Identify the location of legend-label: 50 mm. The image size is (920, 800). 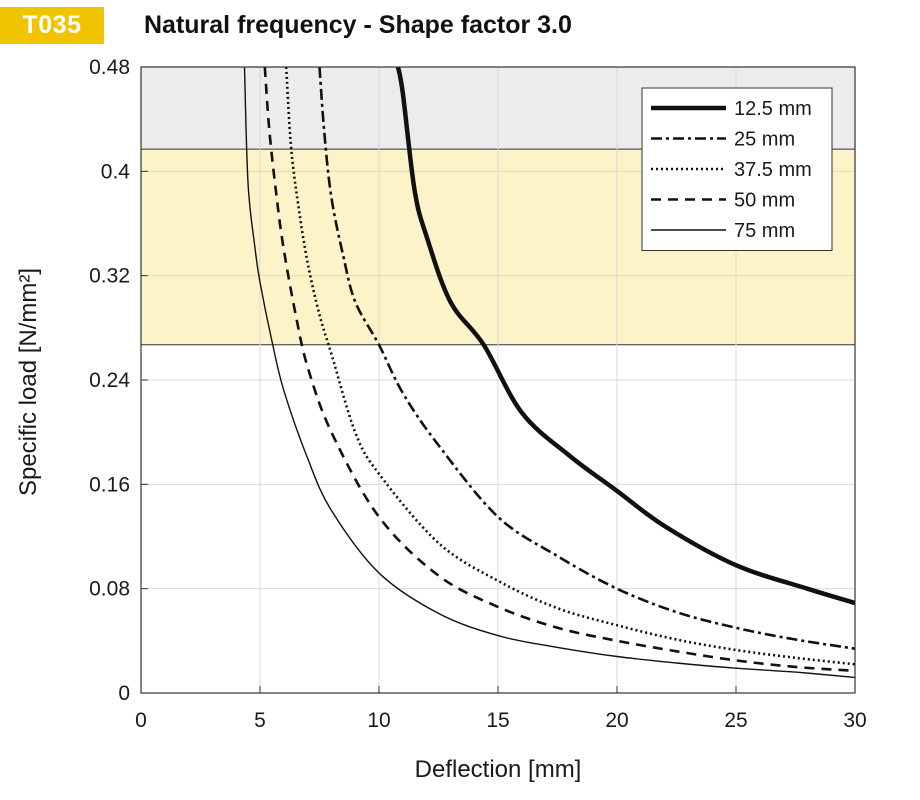
(764, 201).